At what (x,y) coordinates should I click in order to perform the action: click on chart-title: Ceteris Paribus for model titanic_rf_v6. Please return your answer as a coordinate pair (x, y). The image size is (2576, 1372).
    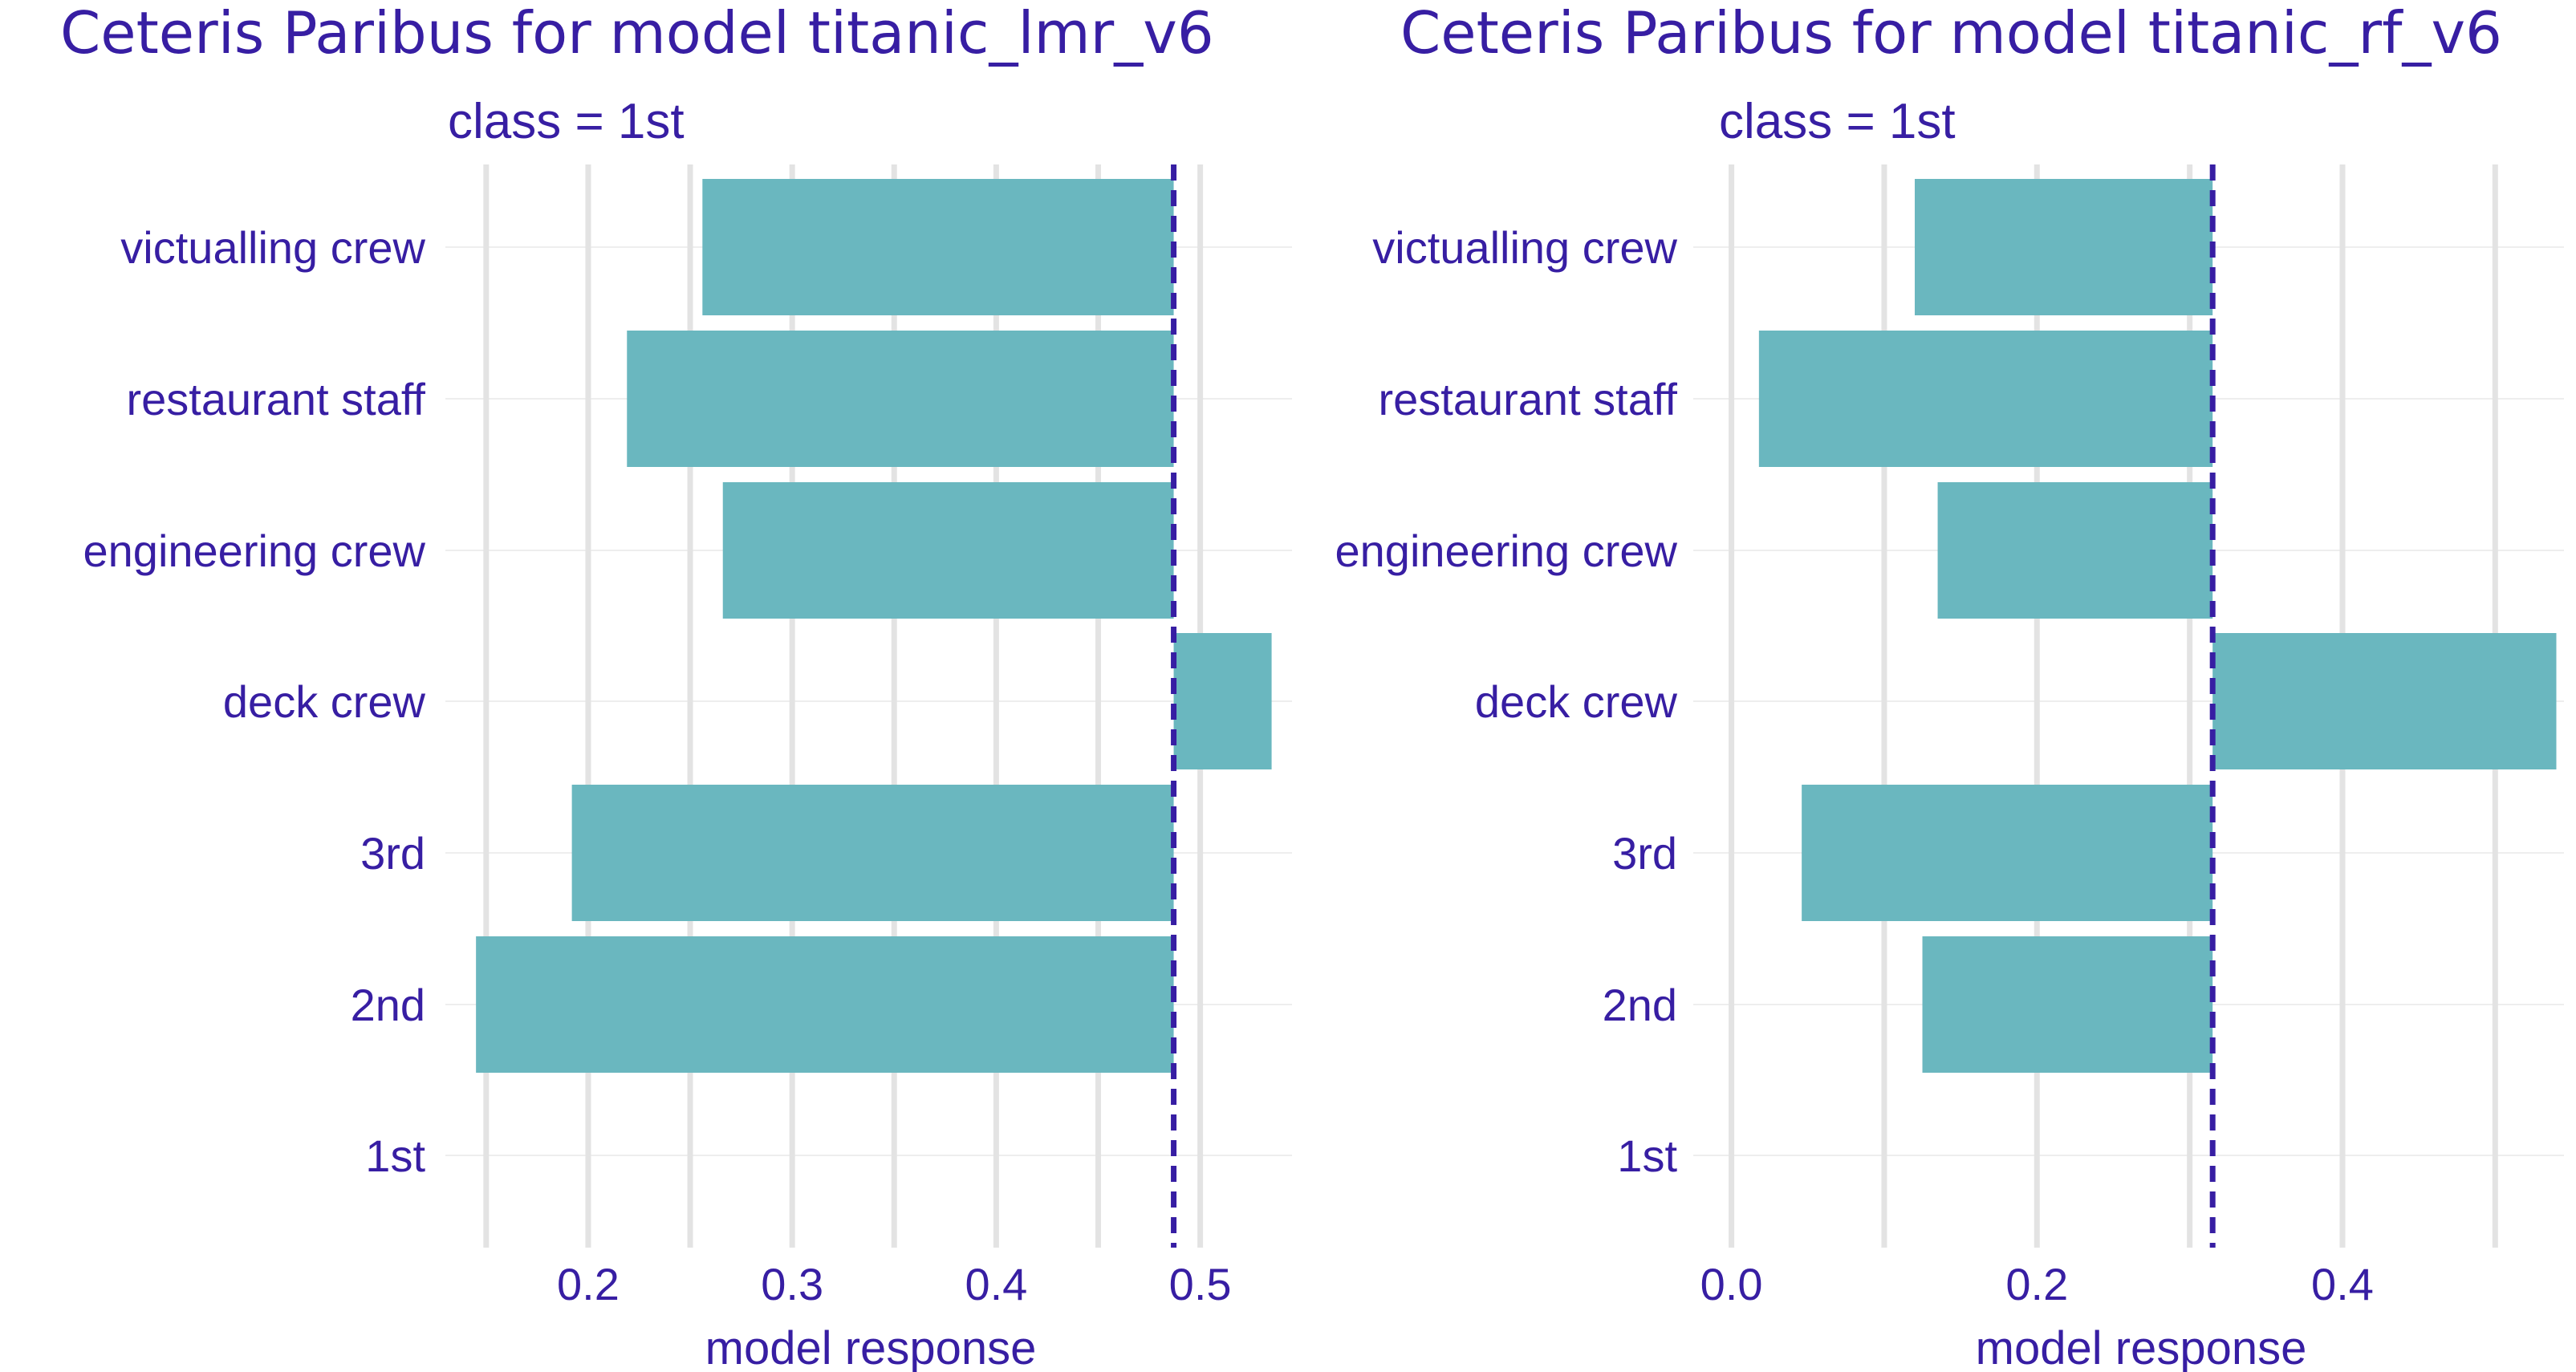
    Looking at the image, I should click on (1951, 33).